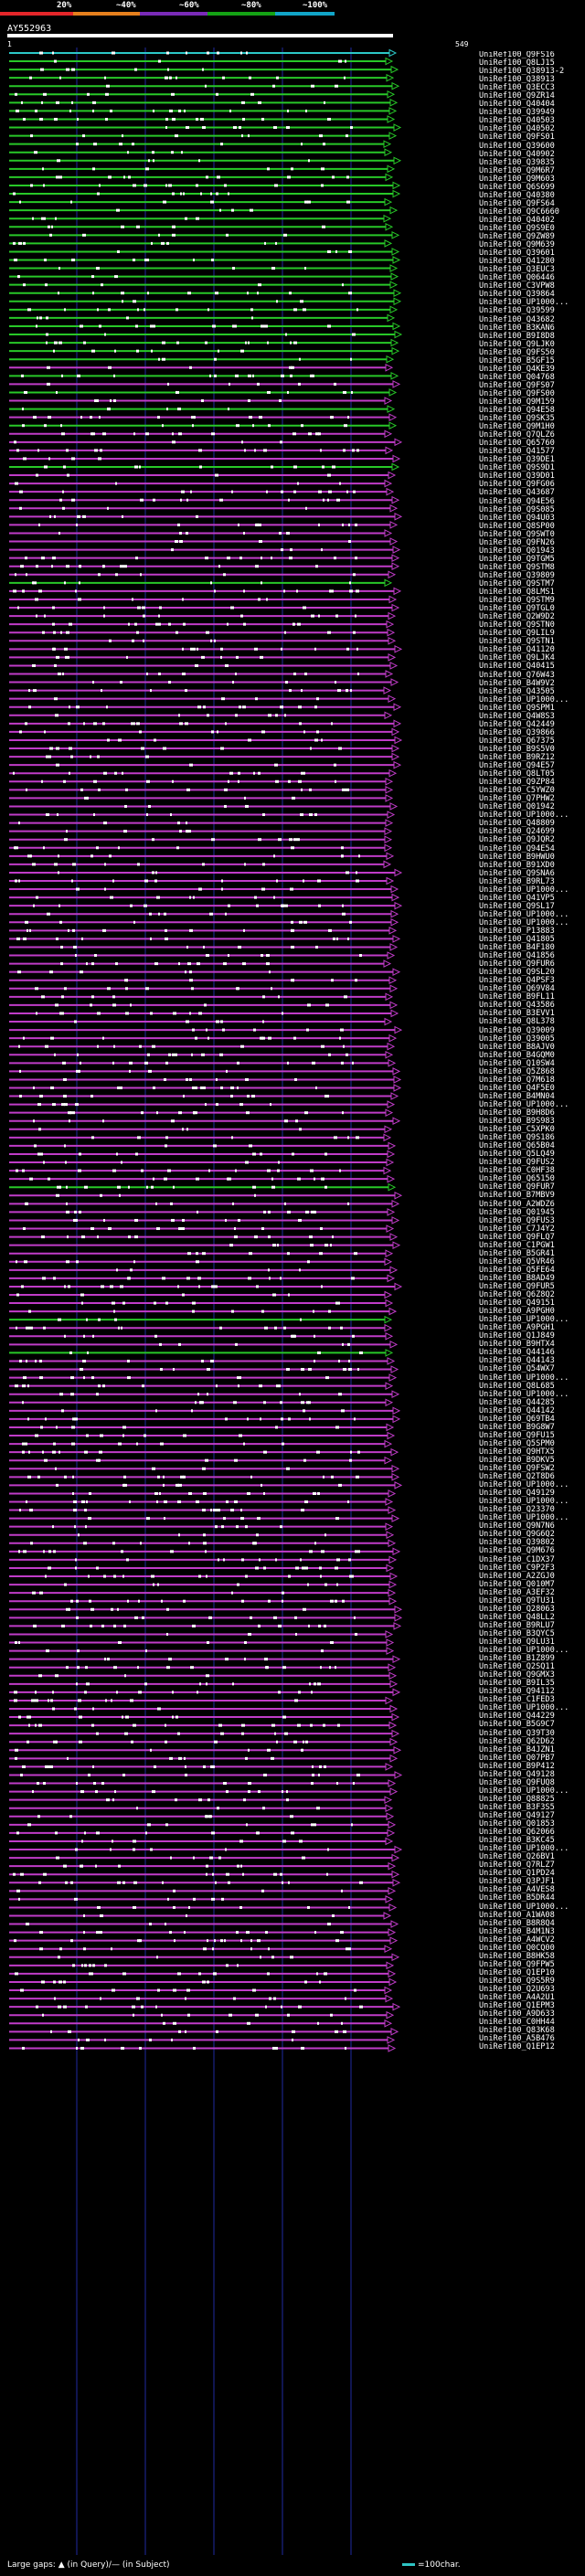 The image size is (585, 2576). I want to click on hit-id: UniRef100_Q8L685, so click(517, 1386).